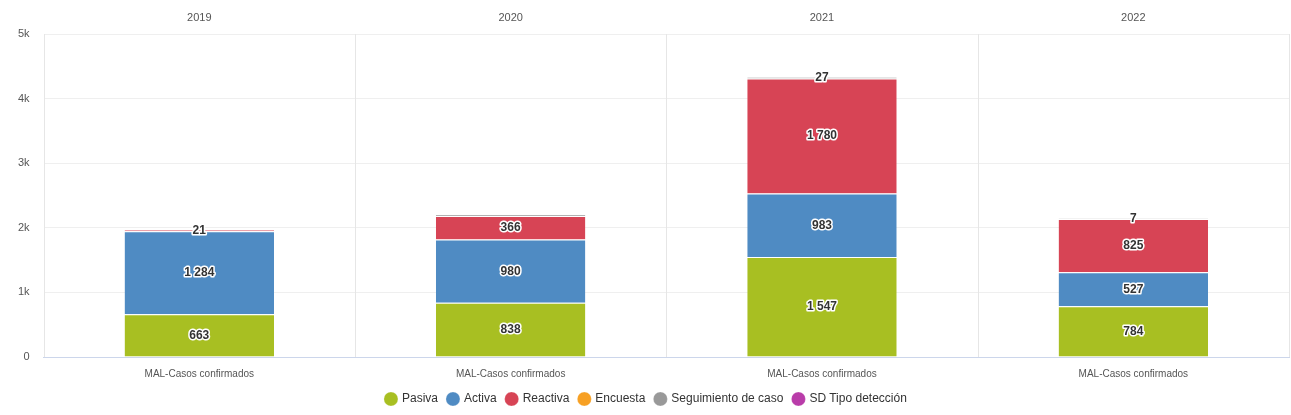  What do you see at coordinates (26, 356) in the screenshot?
I see `y-tick-label: 0` at bounding box center [26, 356].